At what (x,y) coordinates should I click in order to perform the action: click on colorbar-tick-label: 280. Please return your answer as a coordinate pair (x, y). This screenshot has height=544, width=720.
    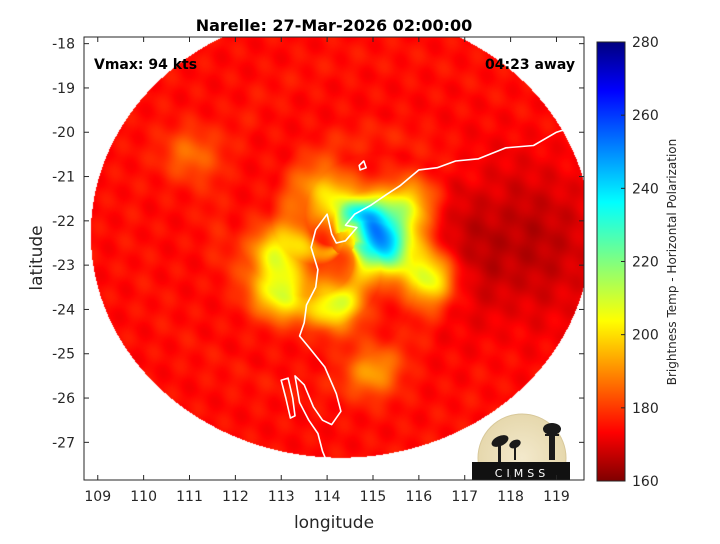
    Looking at the image, I should click on (645, 43).